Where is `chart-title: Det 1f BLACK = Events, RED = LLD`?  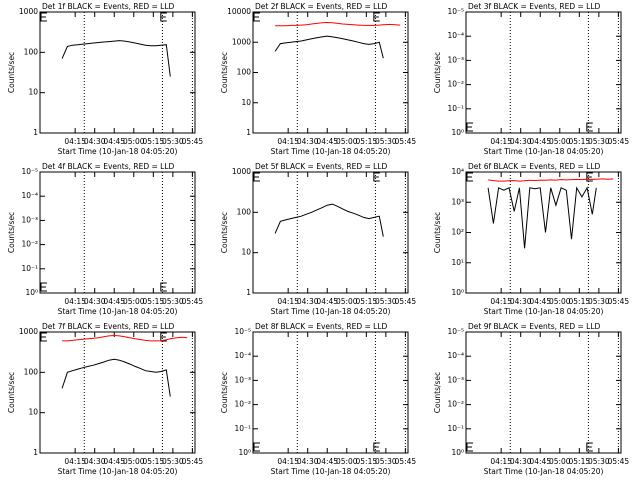
chart-title: Det 1f BLACK = Events, RED = LLD is located at coordinates (108, 6).